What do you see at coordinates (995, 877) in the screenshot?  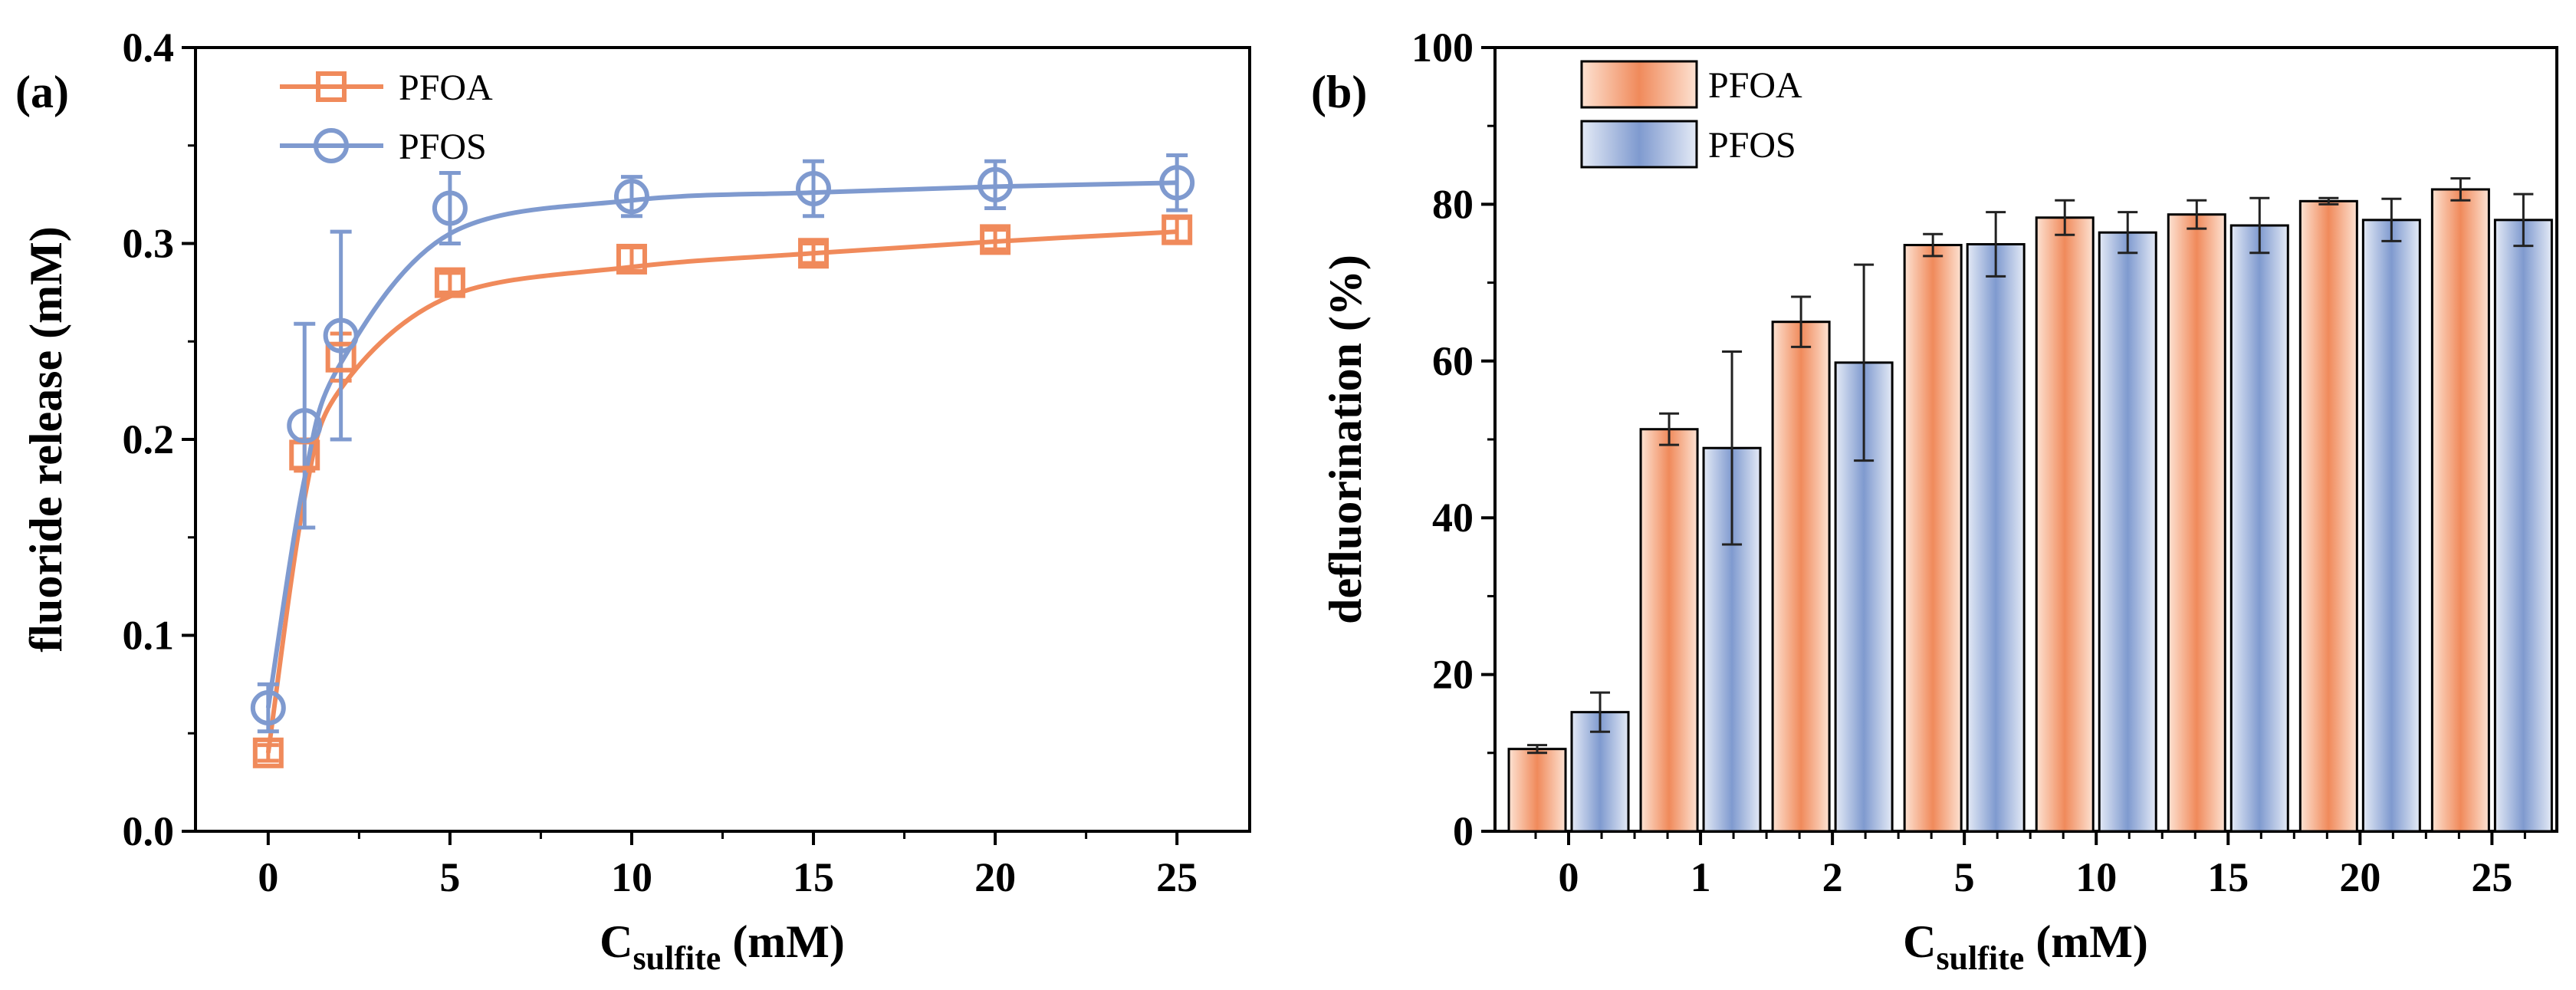 I see `panel-a-x-tick-label: 20` at bounding box center [995, 877].